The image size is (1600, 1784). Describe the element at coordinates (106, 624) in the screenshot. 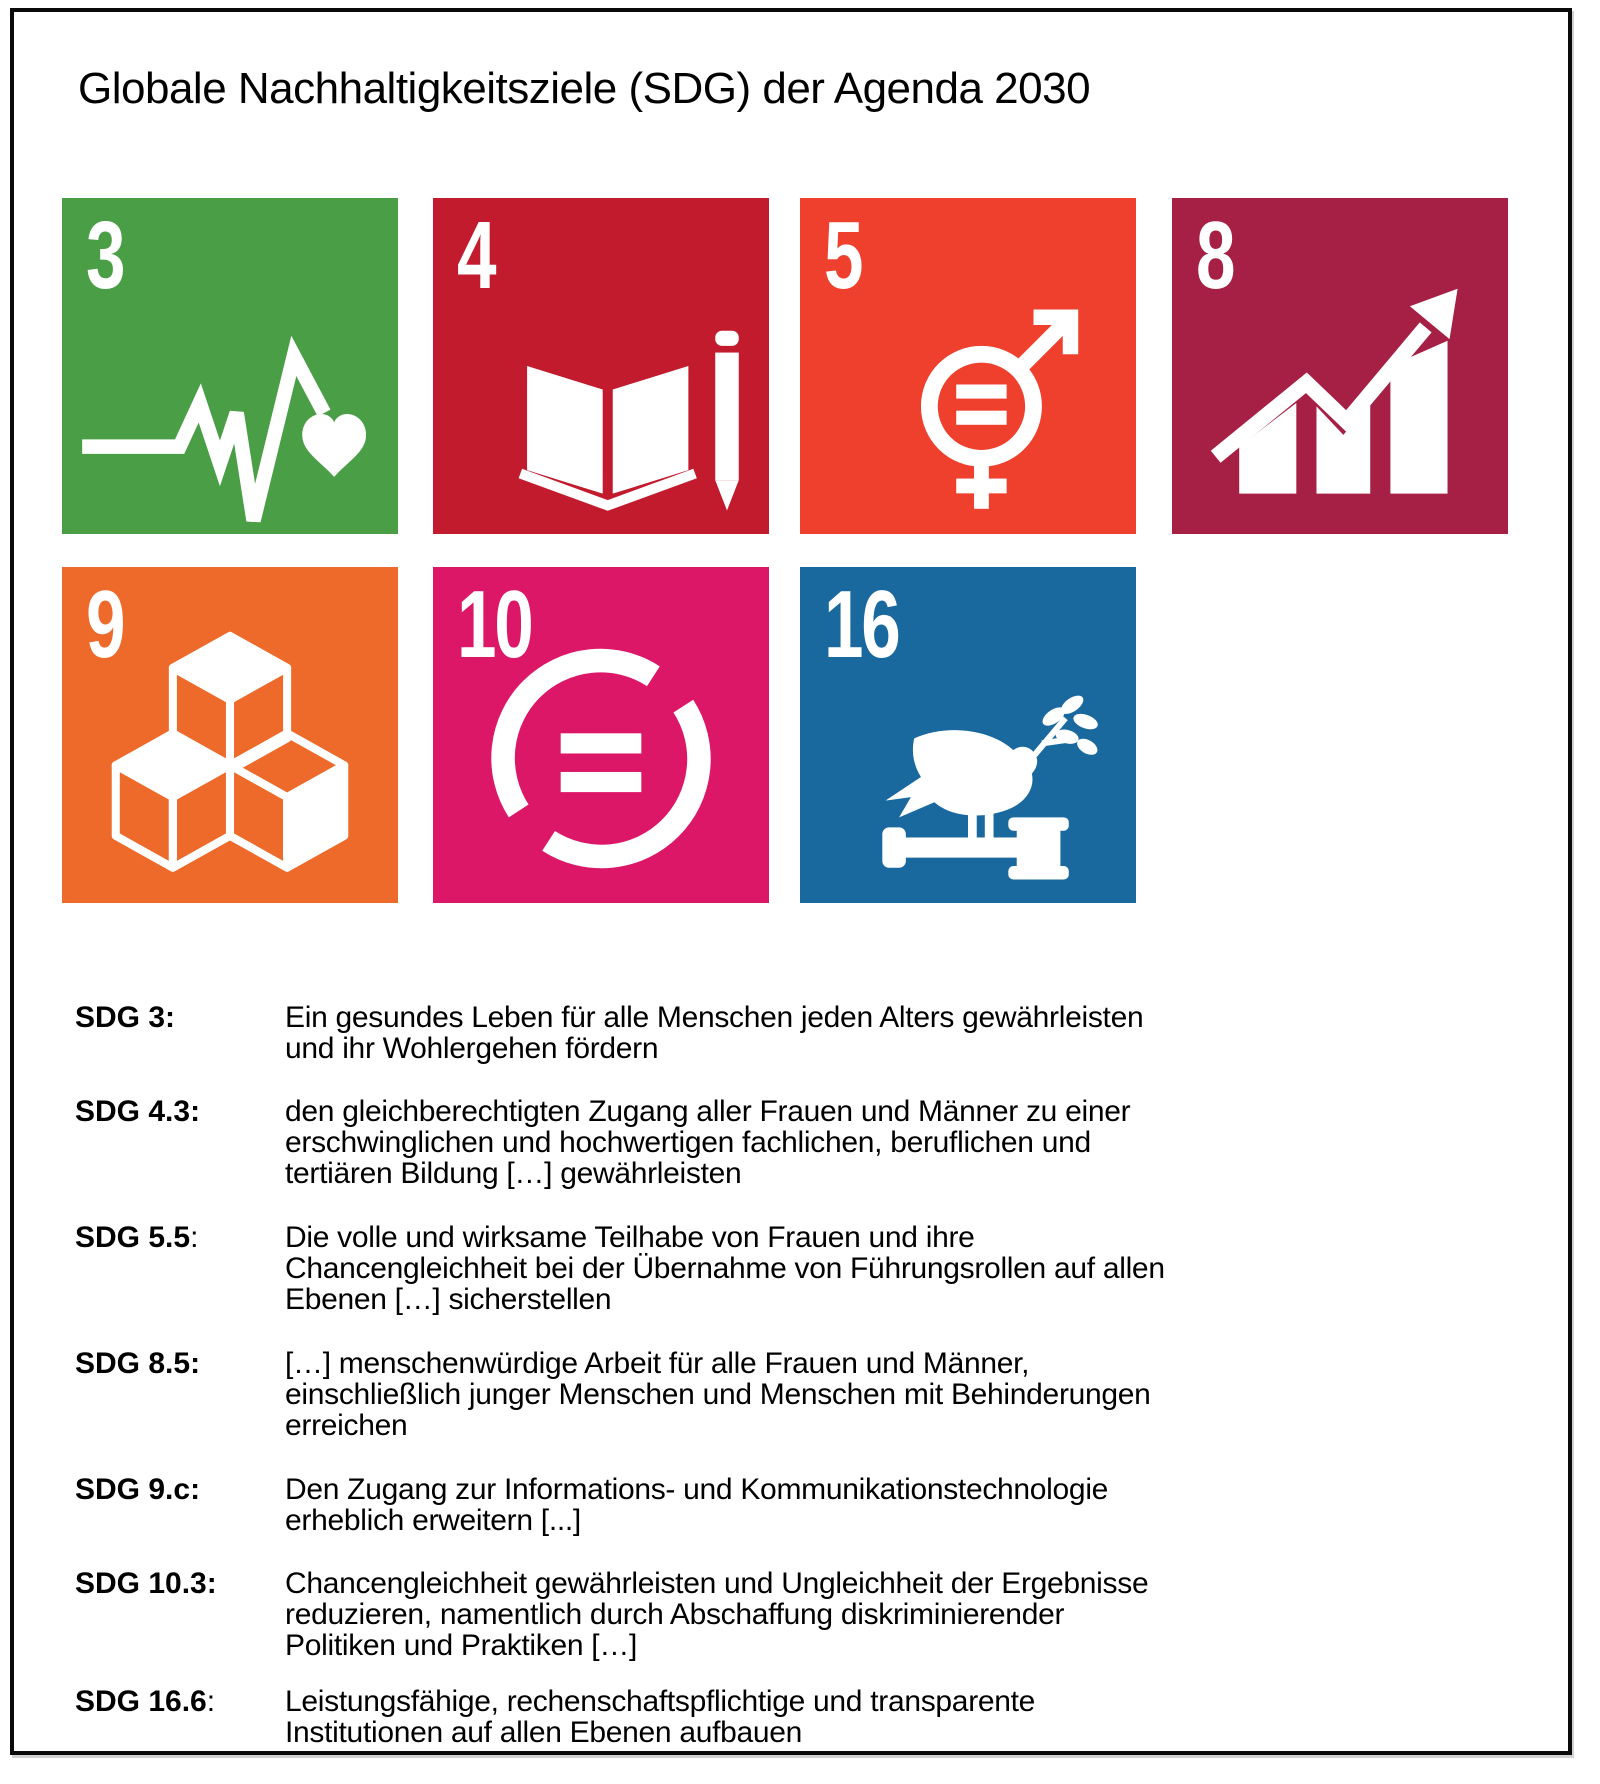

I see `sdg-tile-number: 9` at that location.